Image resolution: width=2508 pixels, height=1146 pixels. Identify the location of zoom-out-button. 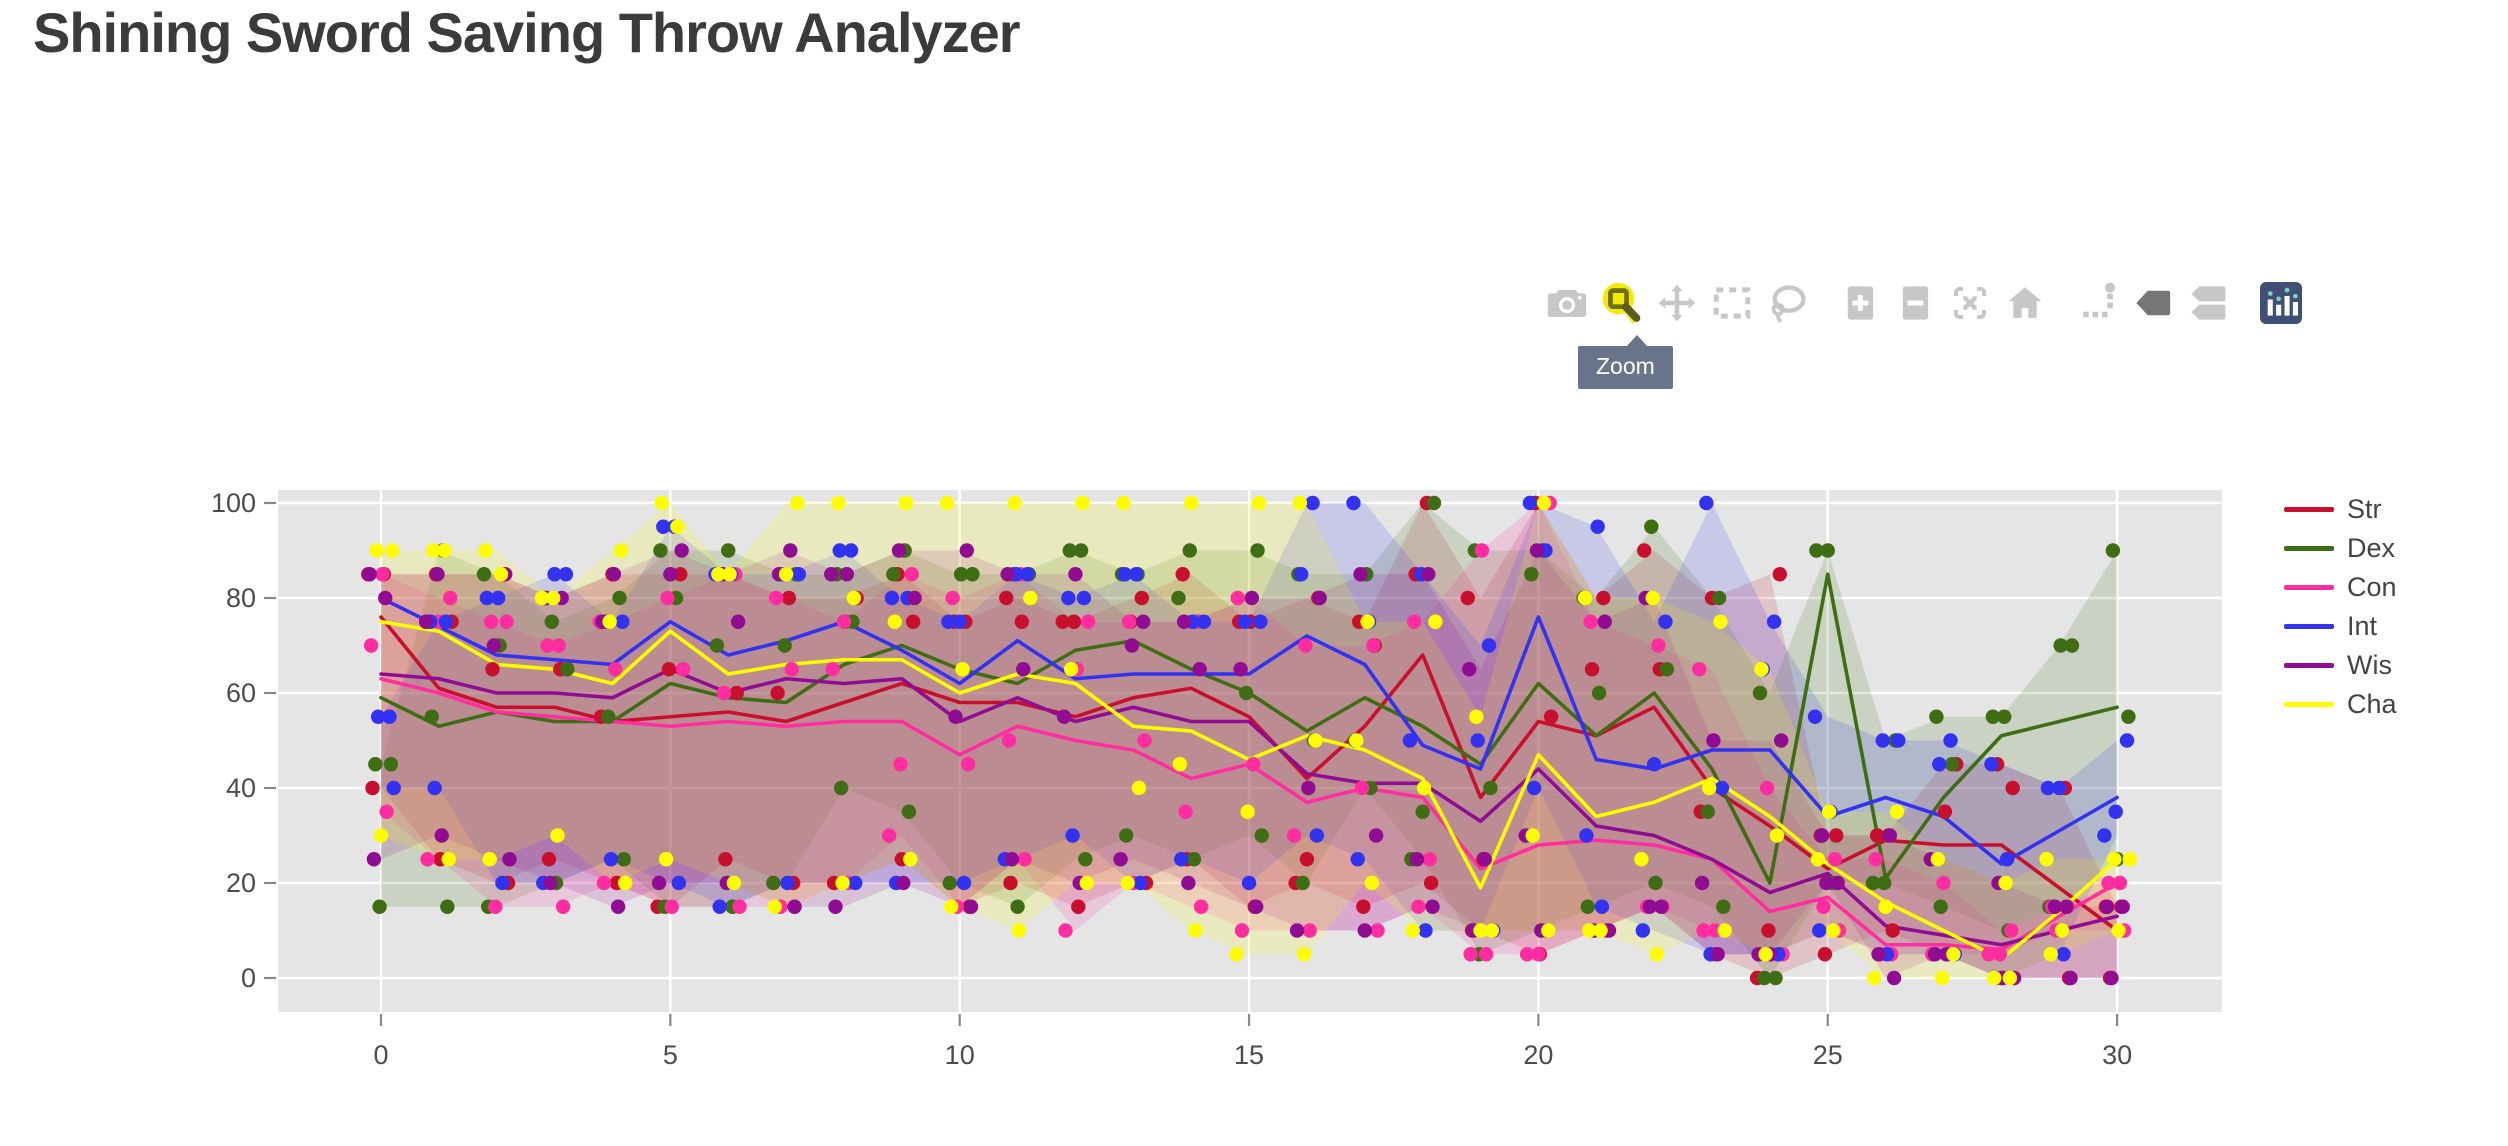
(1915, 303).